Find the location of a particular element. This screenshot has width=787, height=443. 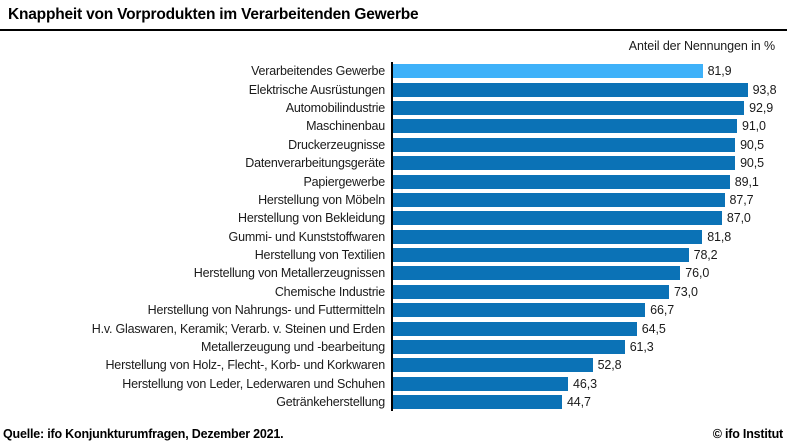

value-label: 78,2 is located at coordinates (705, 255).